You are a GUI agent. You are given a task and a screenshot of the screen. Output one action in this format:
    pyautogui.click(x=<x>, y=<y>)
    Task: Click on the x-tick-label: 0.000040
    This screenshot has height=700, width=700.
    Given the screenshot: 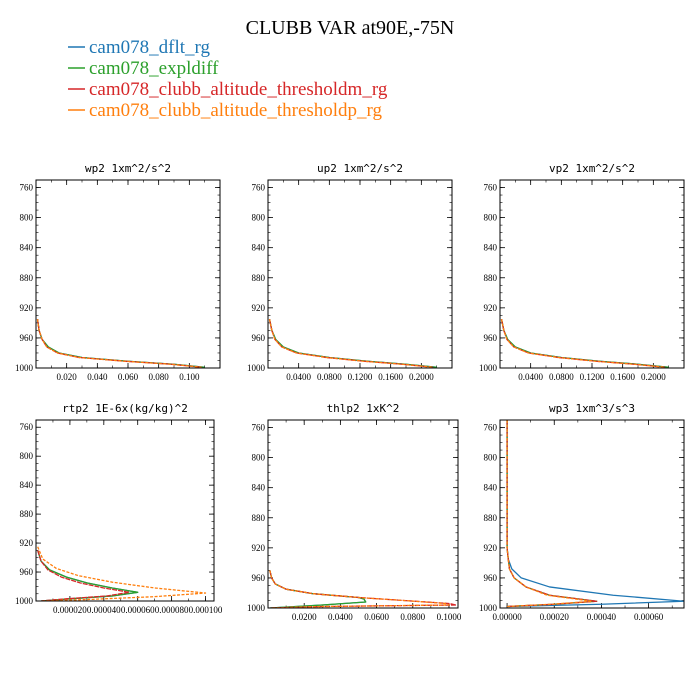 What is the action you would take?
    pyautogui.click(x=104, y=610)
    